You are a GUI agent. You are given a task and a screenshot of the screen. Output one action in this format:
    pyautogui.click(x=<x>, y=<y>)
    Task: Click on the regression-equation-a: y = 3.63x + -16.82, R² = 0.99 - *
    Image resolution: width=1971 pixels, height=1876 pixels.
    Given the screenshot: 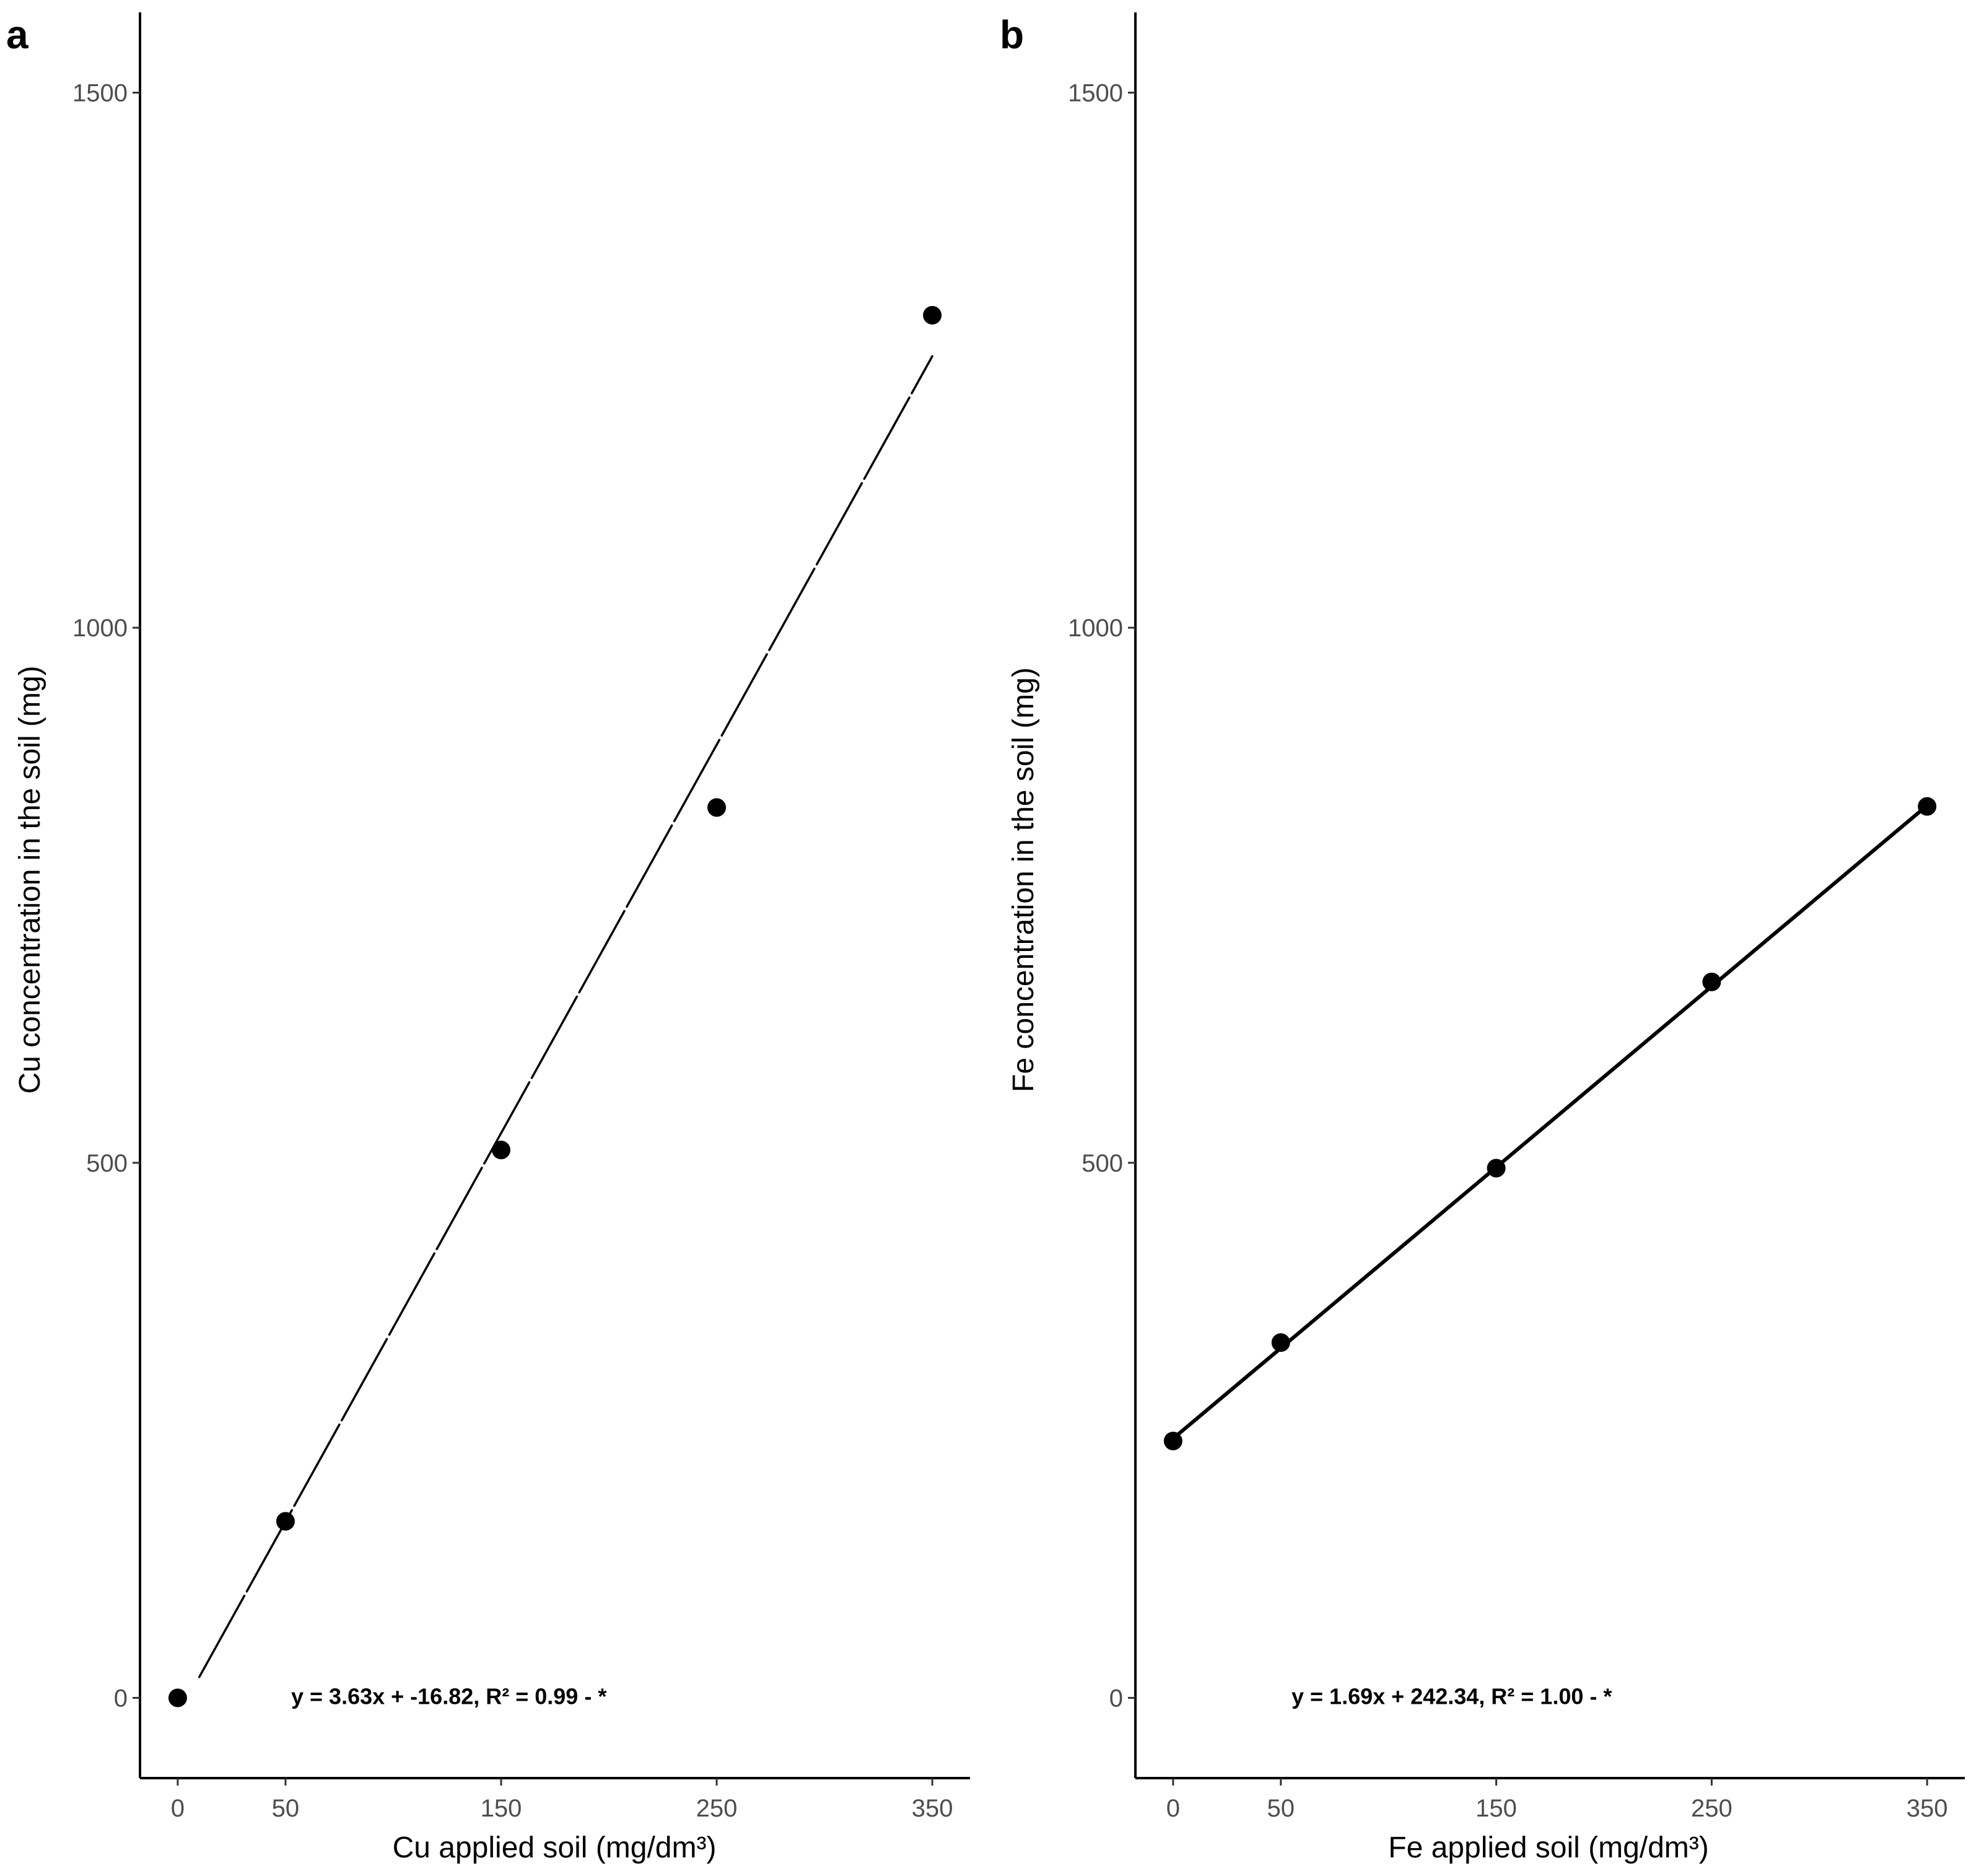 What is the action you would take?
    pyautogui.click(x=449, y=1696)
    